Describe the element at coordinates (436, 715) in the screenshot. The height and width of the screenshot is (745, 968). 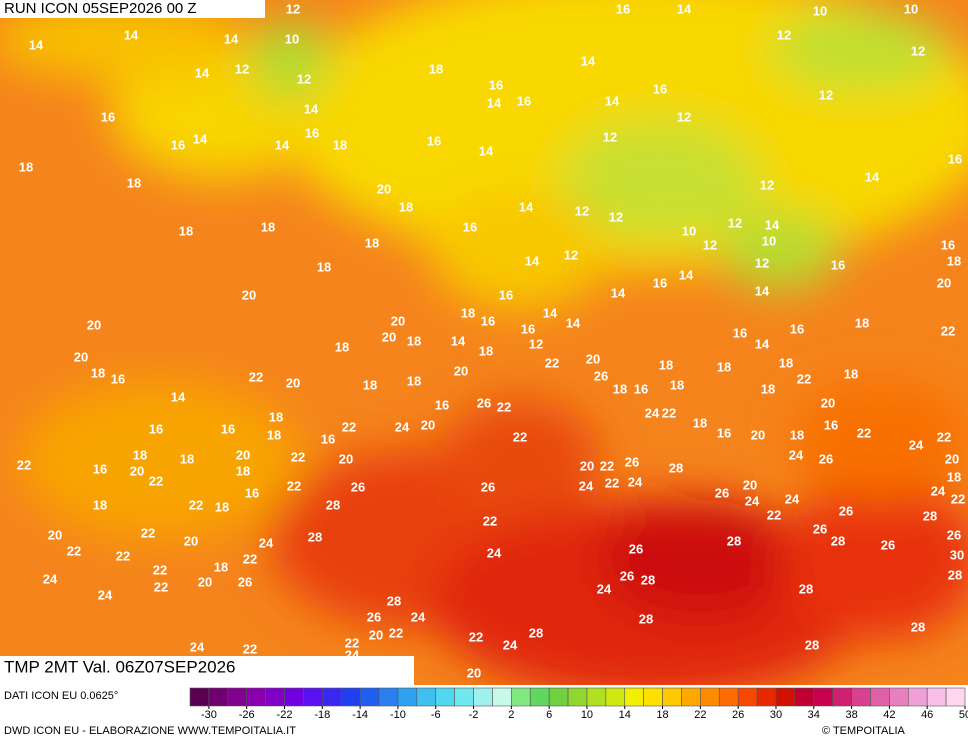
I see `colorbar-tick-label: -6` at that location.